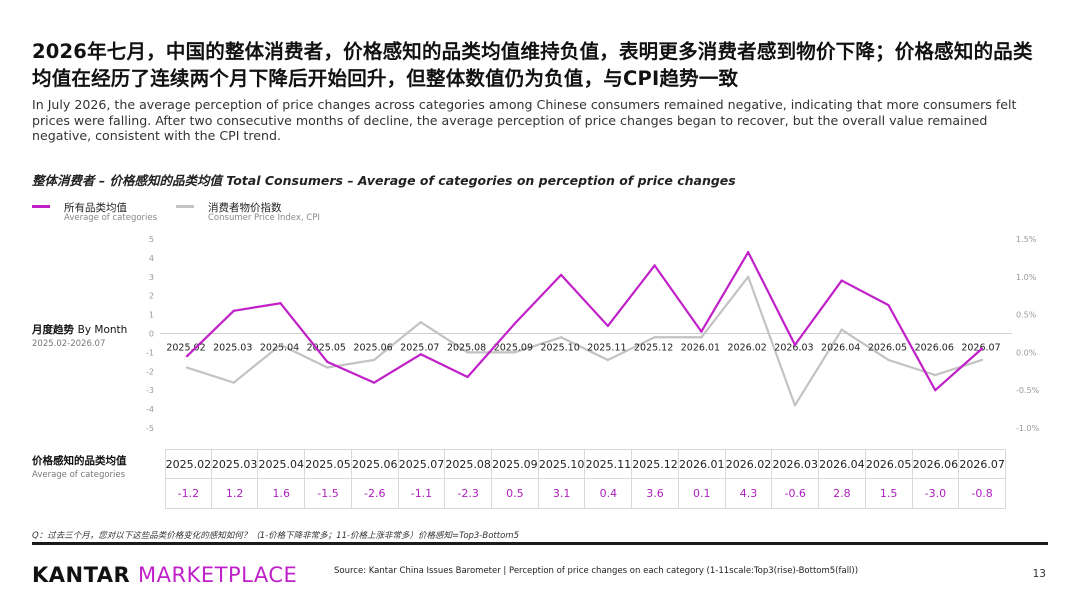  I want to click on left-axis-tick: -3, so click(150, 390).